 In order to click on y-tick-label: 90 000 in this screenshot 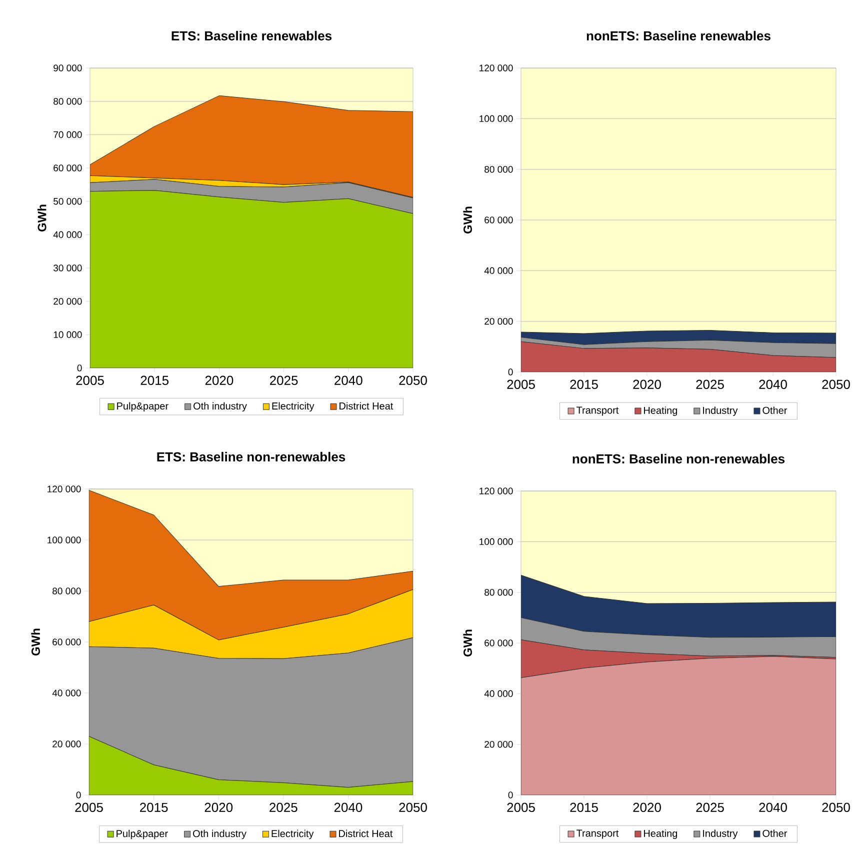, I will do `click(68, 68)`.